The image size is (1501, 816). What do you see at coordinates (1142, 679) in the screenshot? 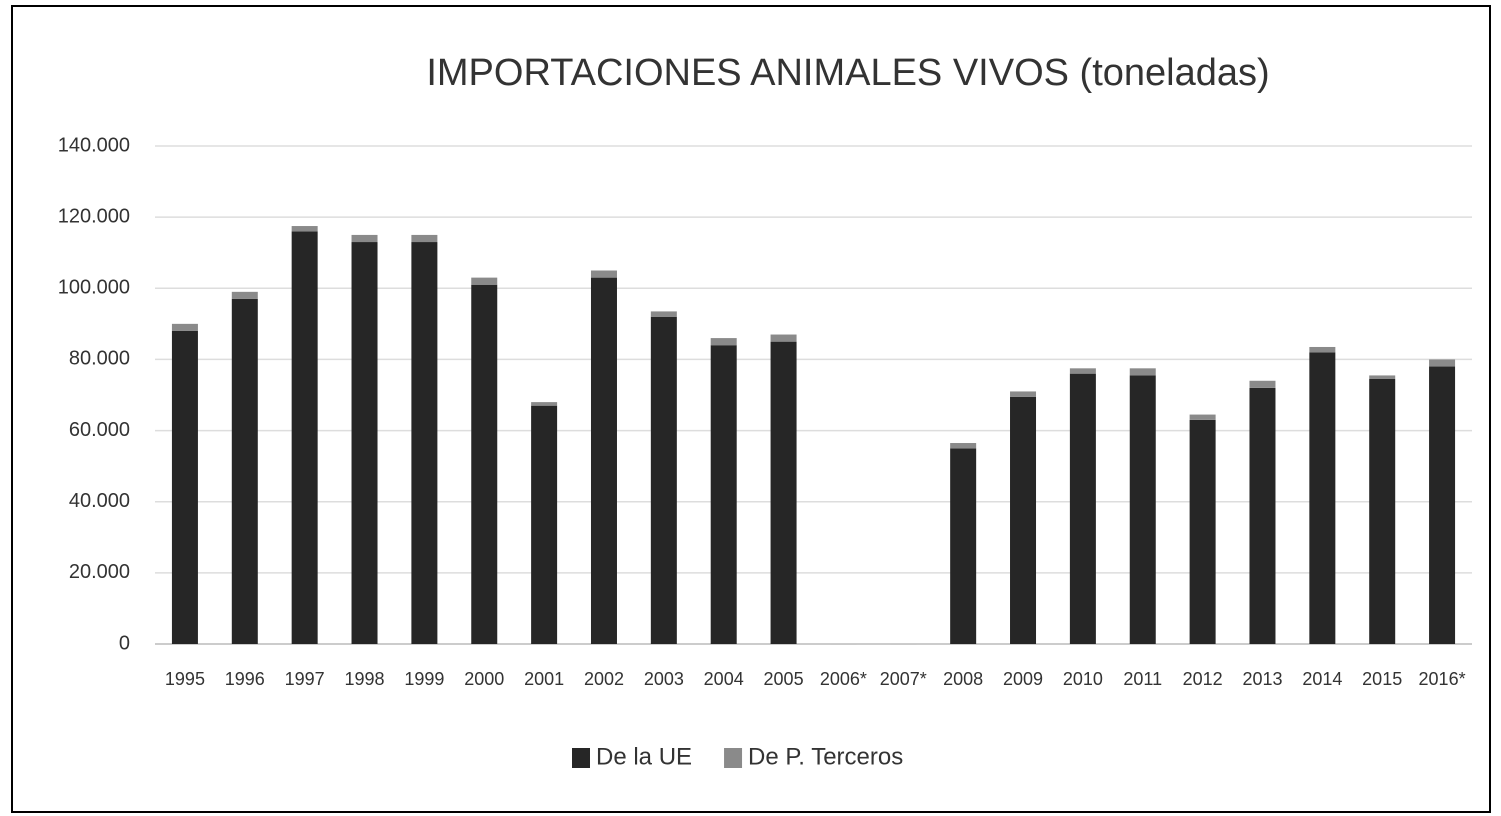
I see `x-tick-label: 2011` at bounding box center [1142, 679].